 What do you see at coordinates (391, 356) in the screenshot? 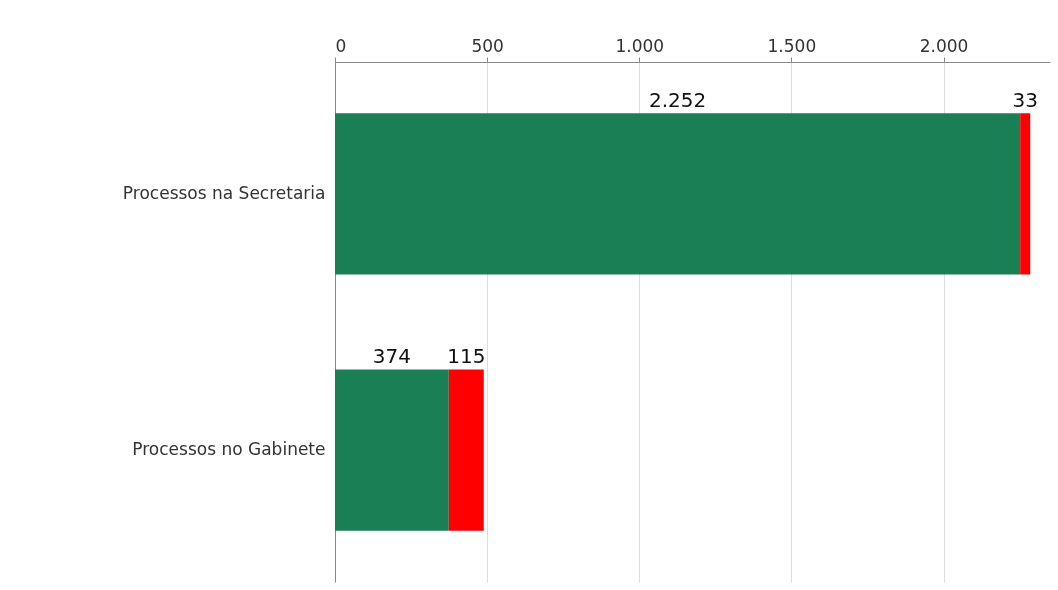
I see `data-label: 374` at bounding box center [391, 356].